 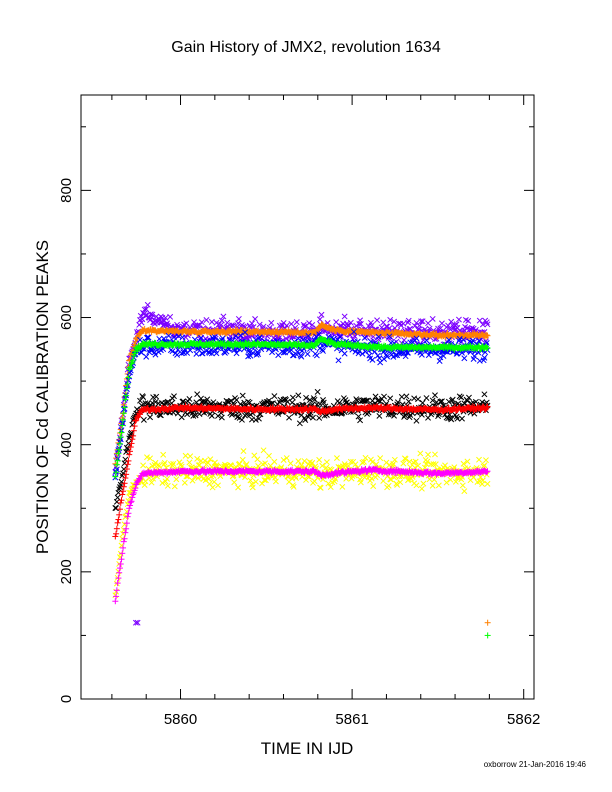 I want to click on y-axis-title: POSITION OF Cd CALIBRATION PEAKS, so click(x=42, y=397).